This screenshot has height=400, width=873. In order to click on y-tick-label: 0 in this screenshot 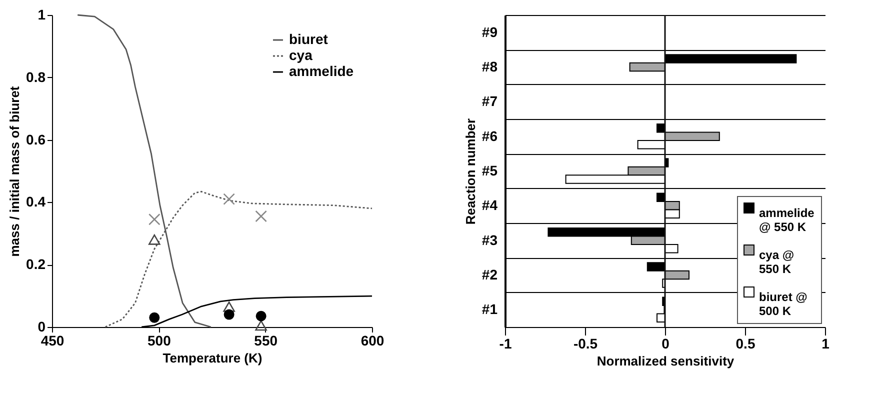, I will do `click(42, 326)`.